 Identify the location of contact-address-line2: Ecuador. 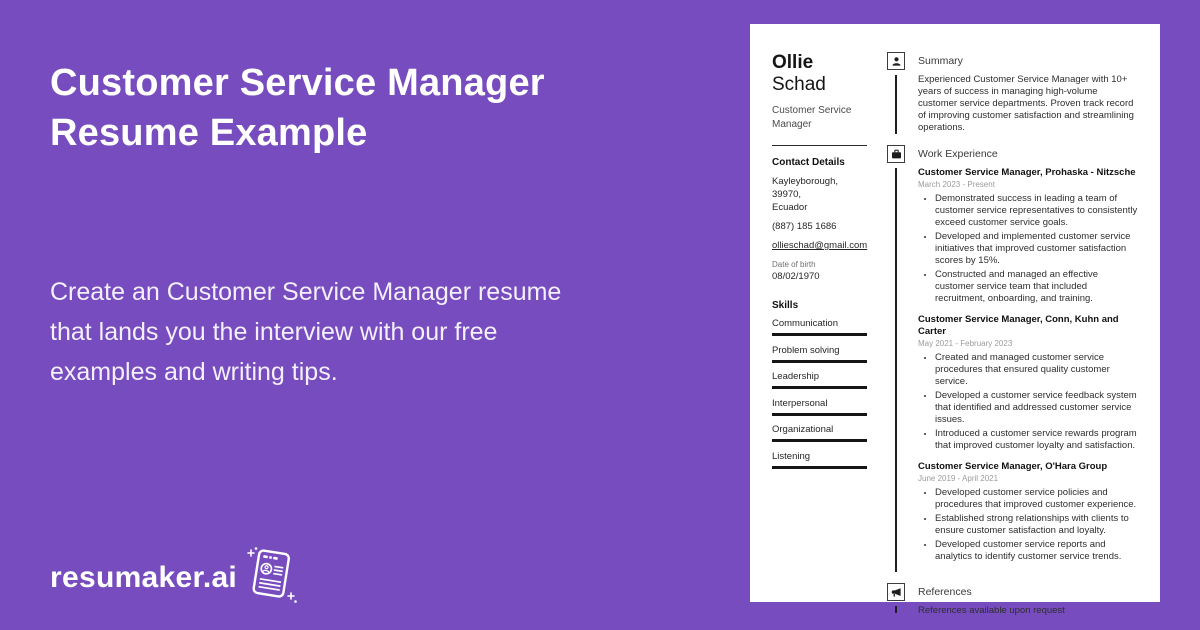
(790, 207).